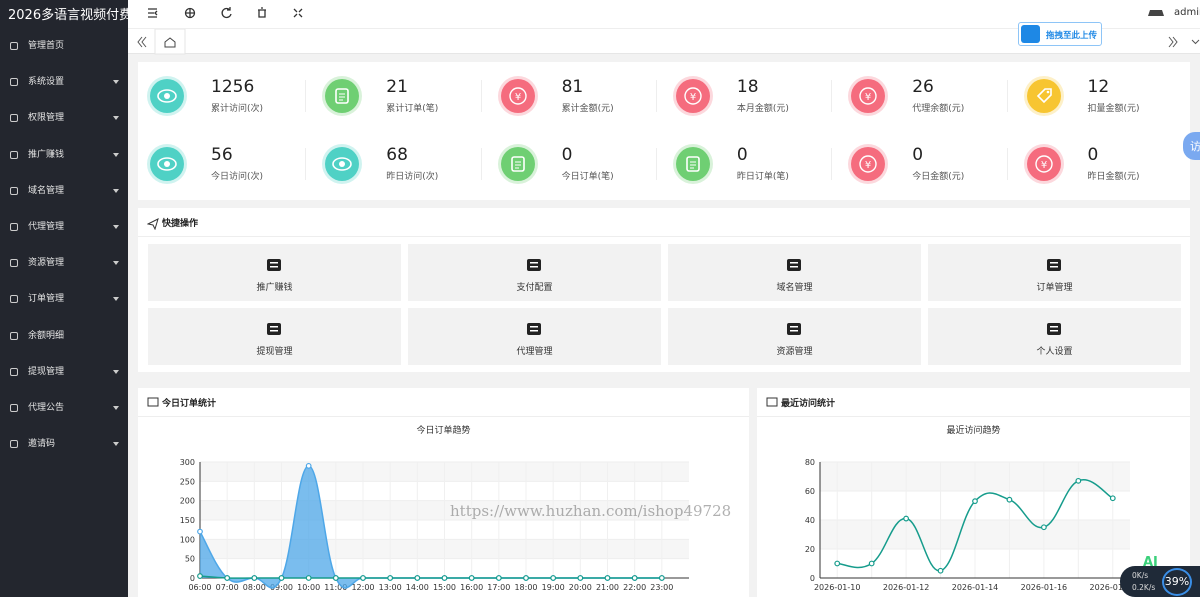 Image resolution: width=1200 pixels, height=597 pixels. What do you see at coordinates (1113, 177) in the screenshot?
I see `stat-label: 昨日金额(元)` at bounding box center [1113, 177].